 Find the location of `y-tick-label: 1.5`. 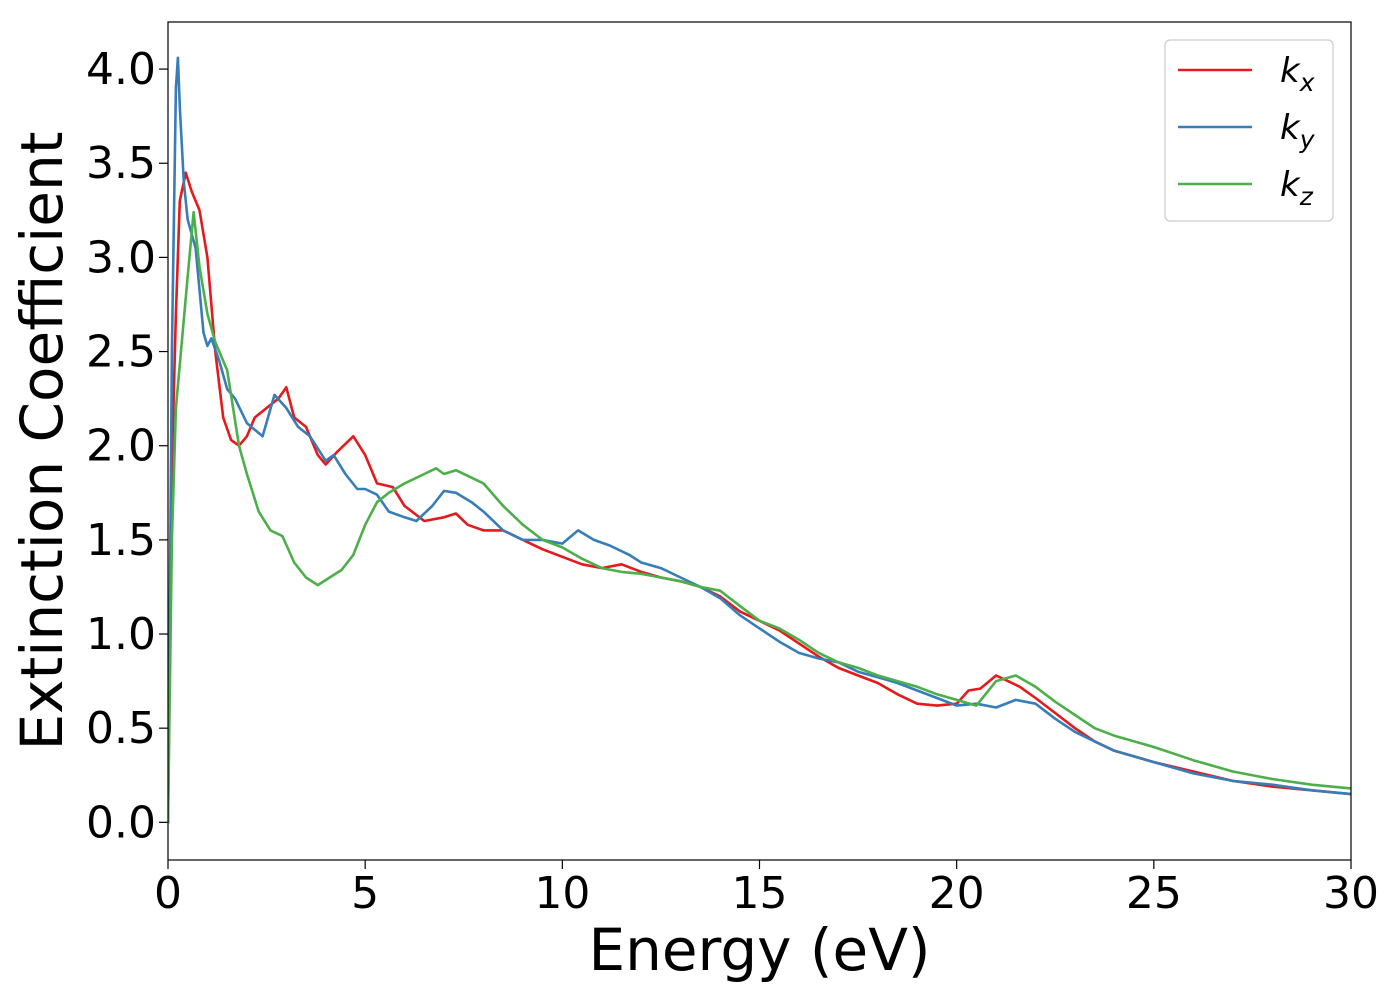

y-tick-label: 1.5 is located at coordinates (121, 540).